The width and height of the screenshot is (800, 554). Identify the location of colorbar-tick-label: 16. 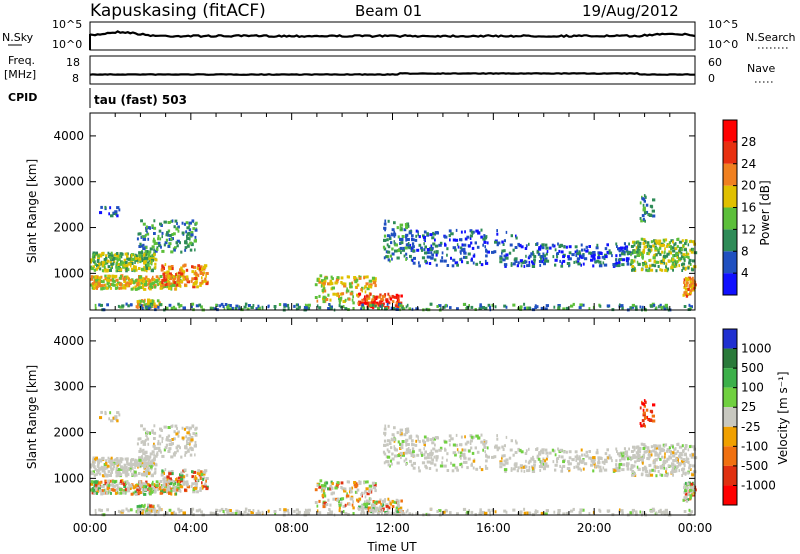
(748, 208).